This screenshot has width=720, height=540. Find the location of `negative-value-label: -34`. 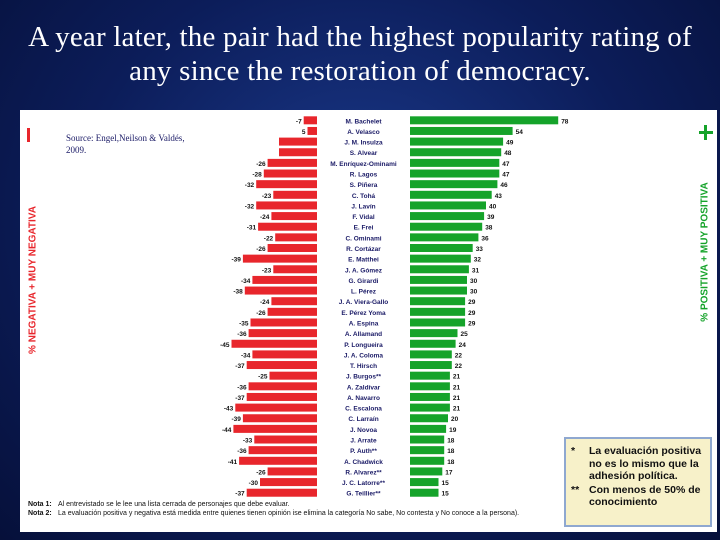

negative-value-label: -34 is located at coordinates (246, 281).